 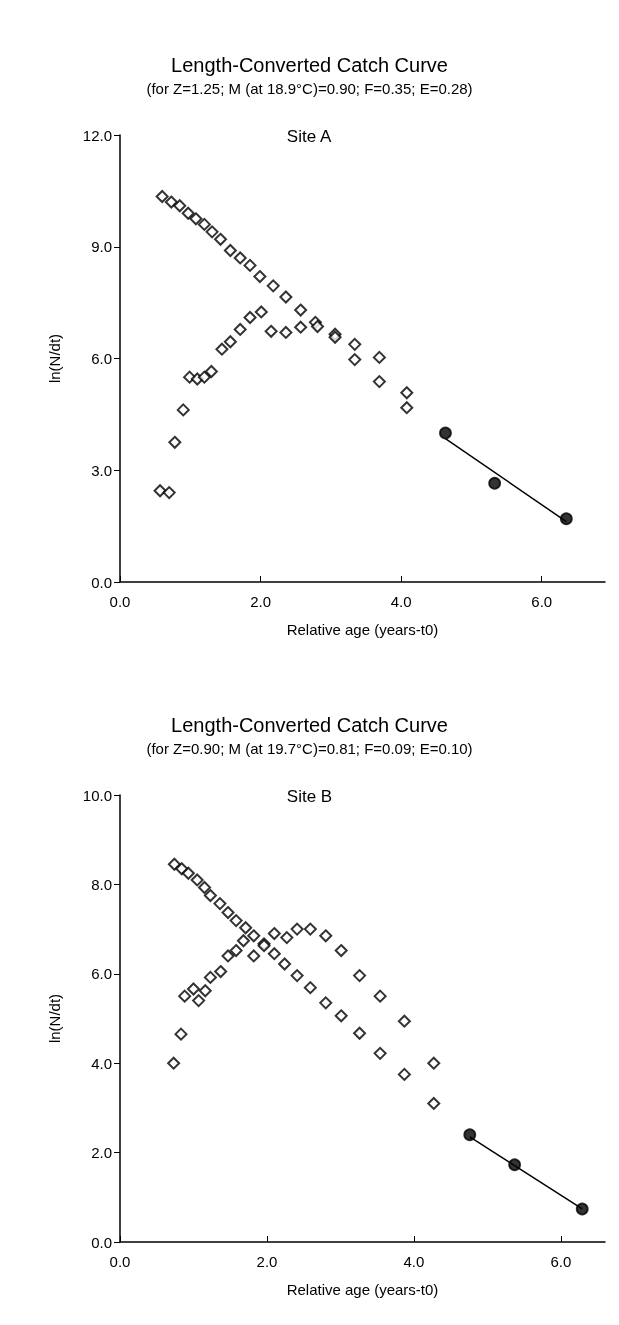 What do you see at coordinates (309, 136) in the screenshot?
I see `annotation: Site A` at bounding box center [309, 136].